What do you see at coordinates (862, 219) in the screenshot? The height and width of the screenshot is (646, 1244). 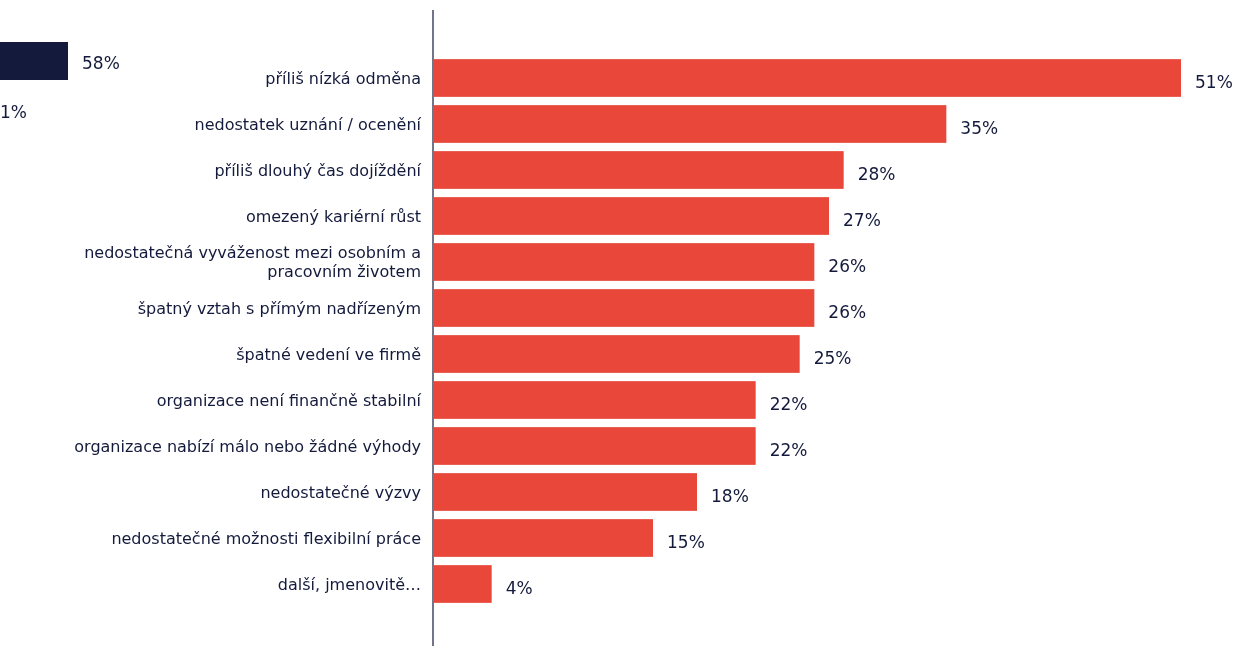 I see `data-label: 27%` at bounding box center [862, 219].